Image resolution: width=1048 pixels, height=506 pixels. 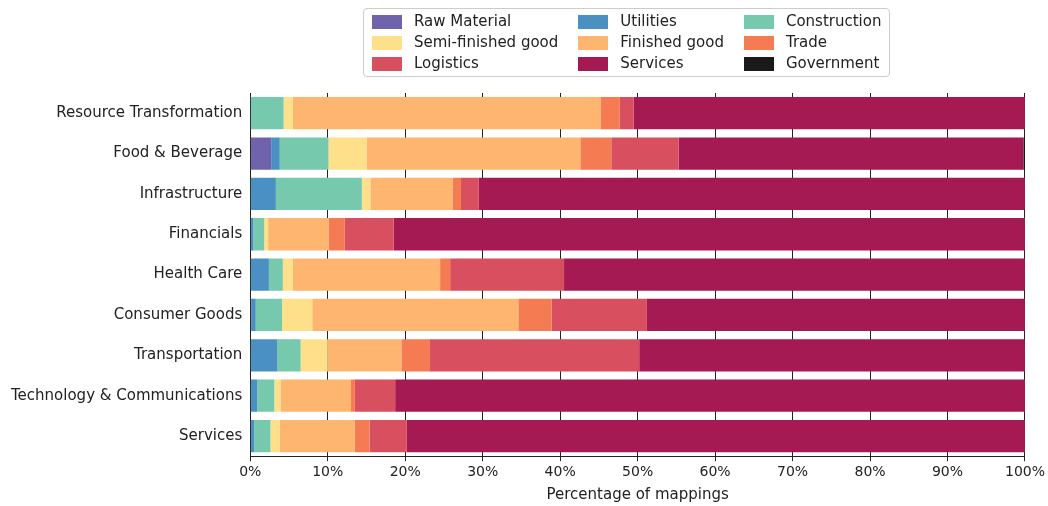 I want to click on legend-label: Semi-finished good, so click(x=486, y=42).